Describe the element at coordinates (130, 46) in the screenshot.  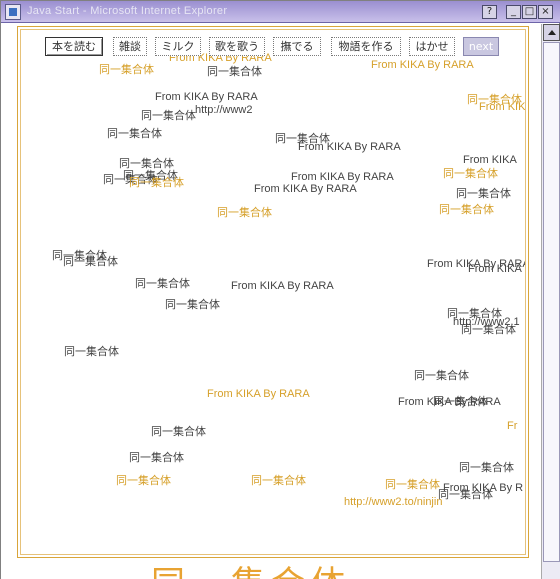
I see `chat-button: 雑談` at that location.